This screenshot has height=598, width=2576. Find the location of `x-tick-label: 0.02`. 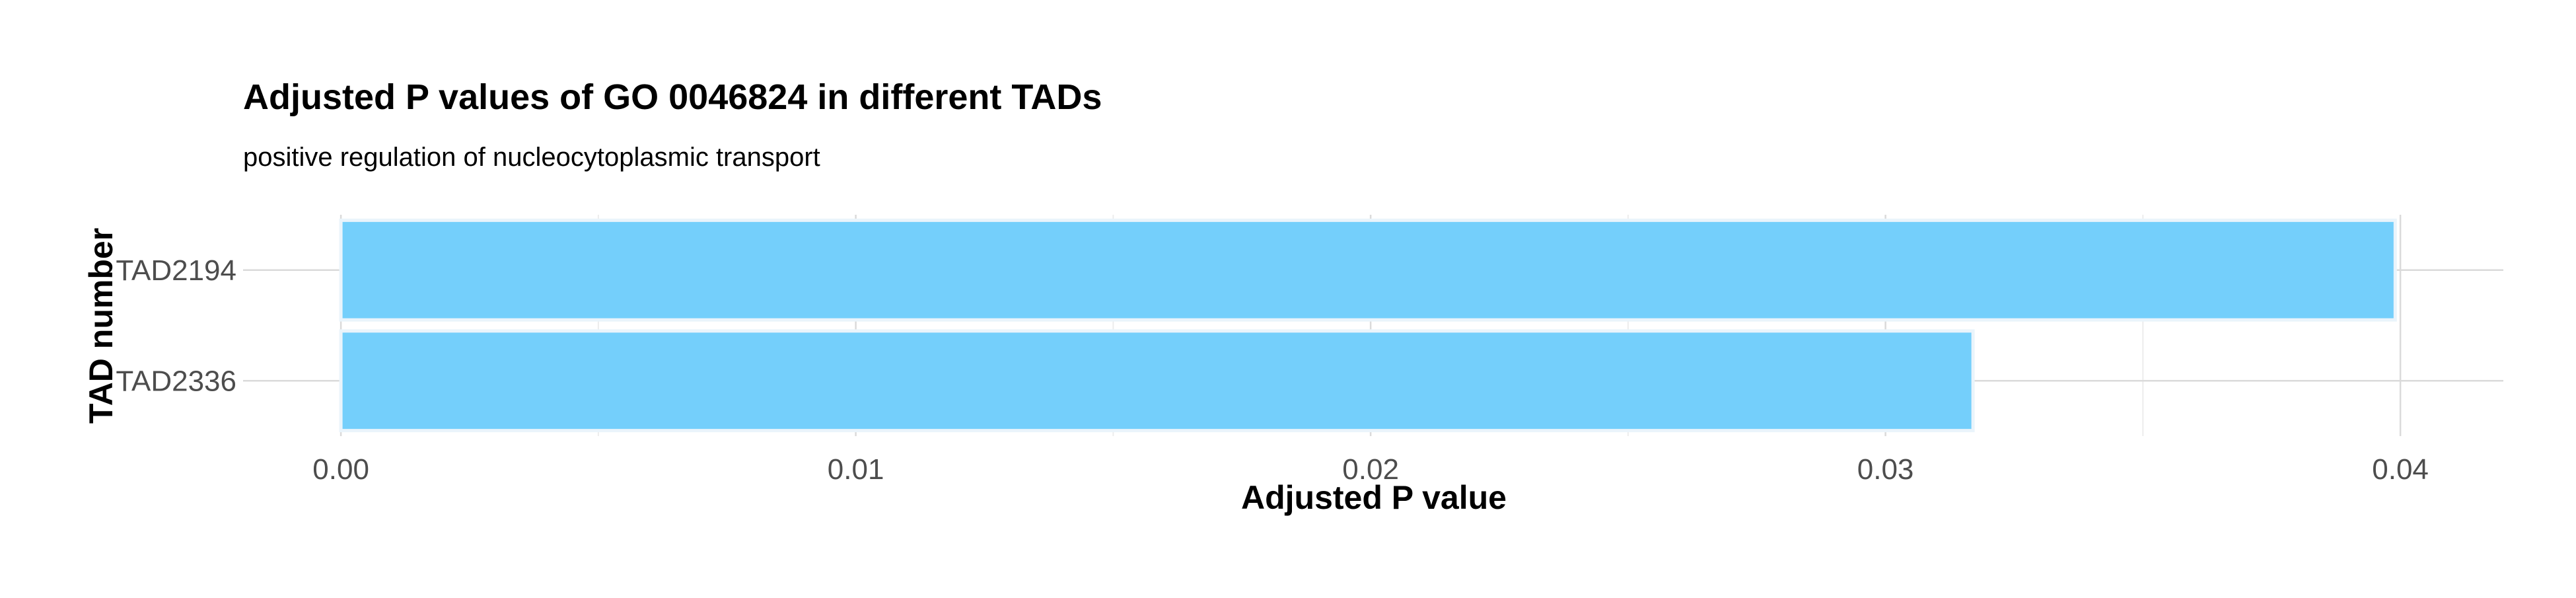

x-tick-label: 0.02 is located at coordinates (1370, 469).